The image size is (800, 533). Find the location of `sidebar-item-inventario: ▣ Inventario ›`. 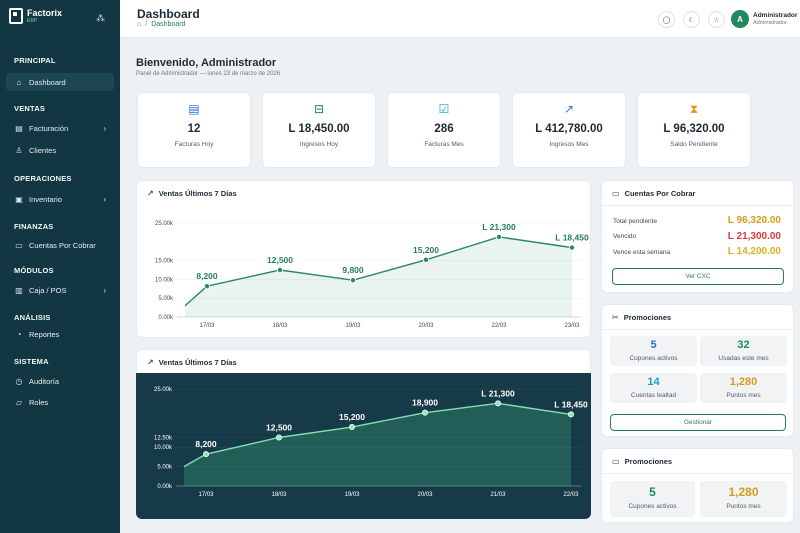

sidebar-item-inventario: ▣ Inventario › is located at coordinates (60, 199).